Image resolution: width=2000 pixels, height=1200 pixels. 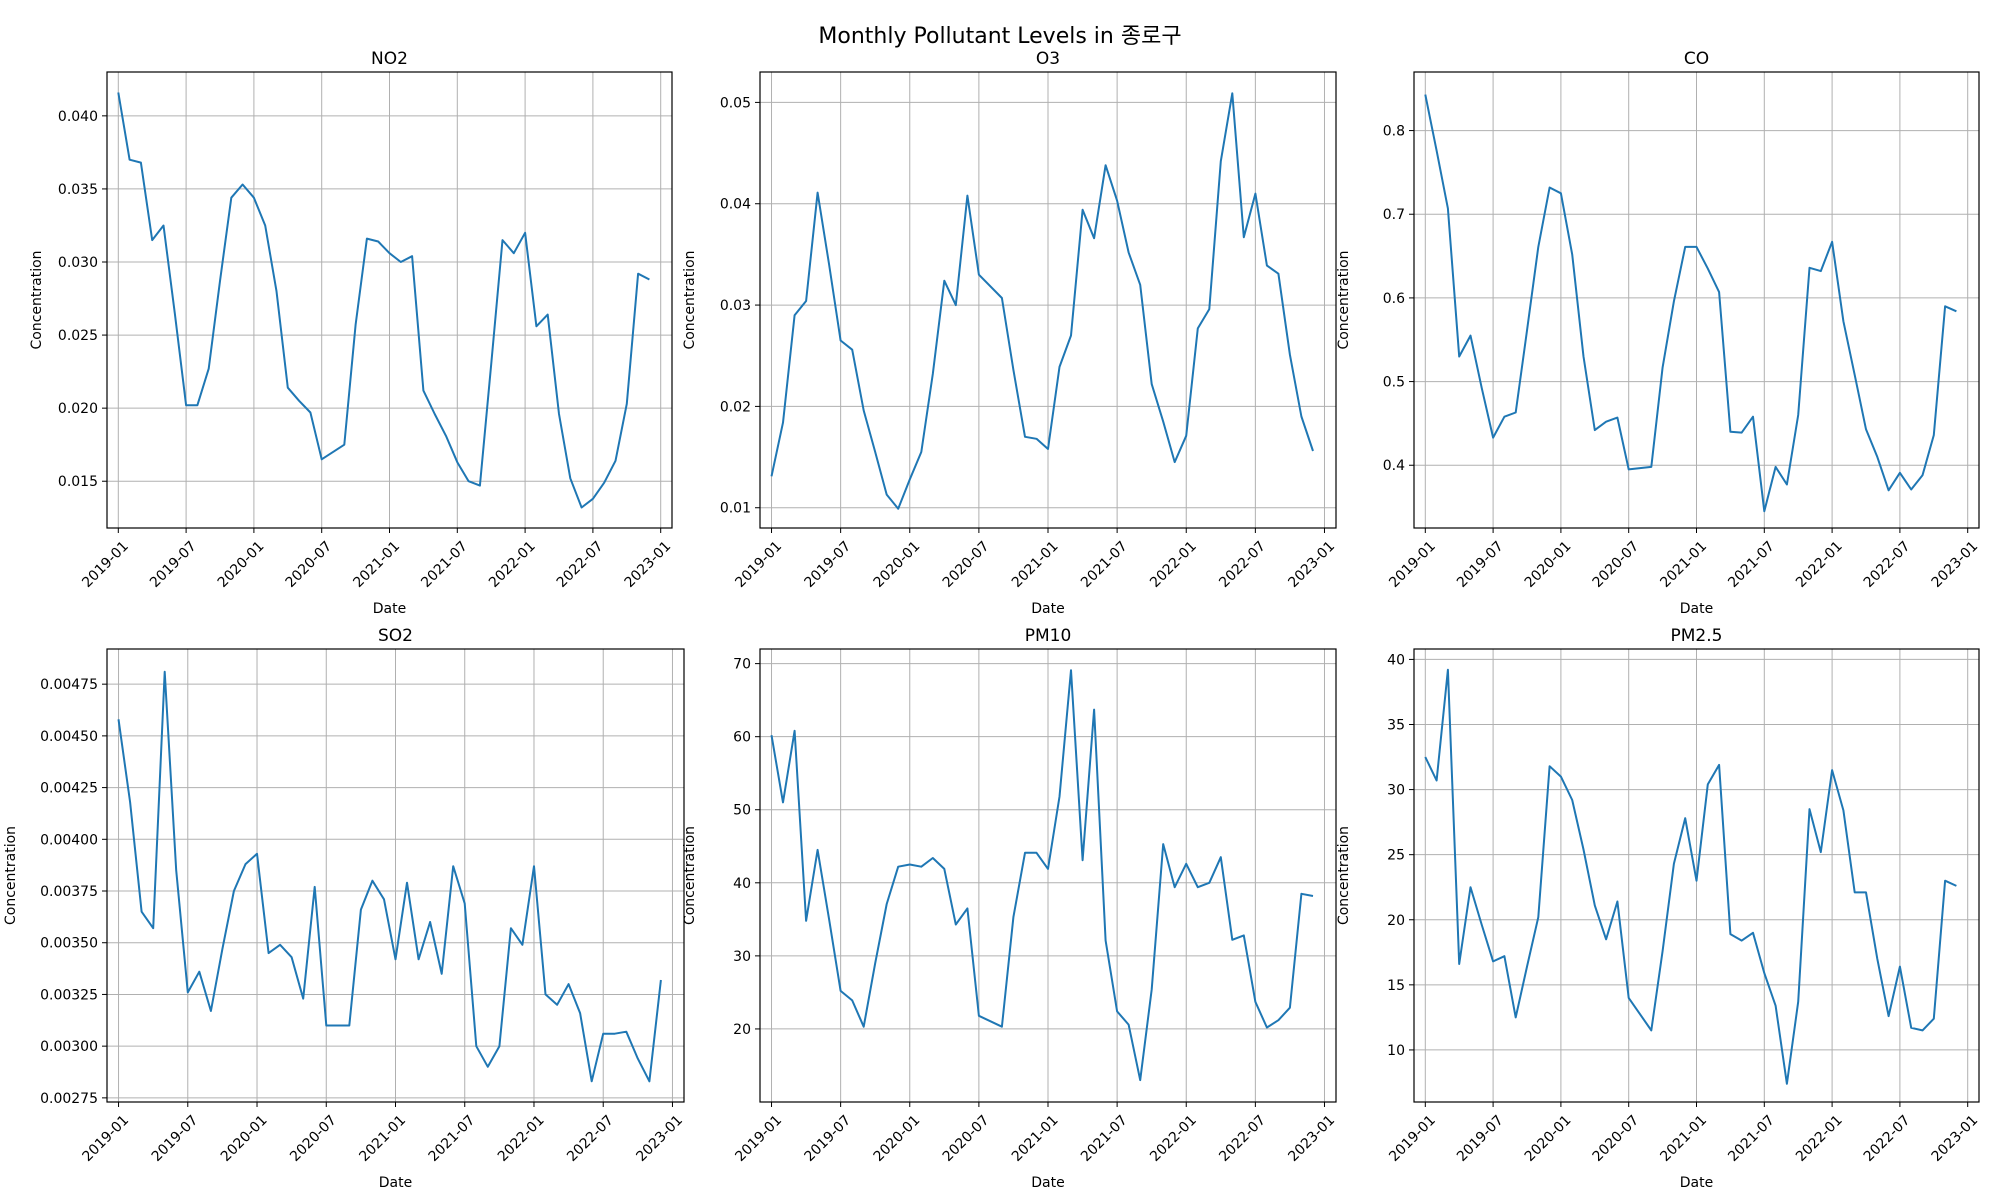 I want to click on y-tick-label: 0.05, so click(x=735, y=103).